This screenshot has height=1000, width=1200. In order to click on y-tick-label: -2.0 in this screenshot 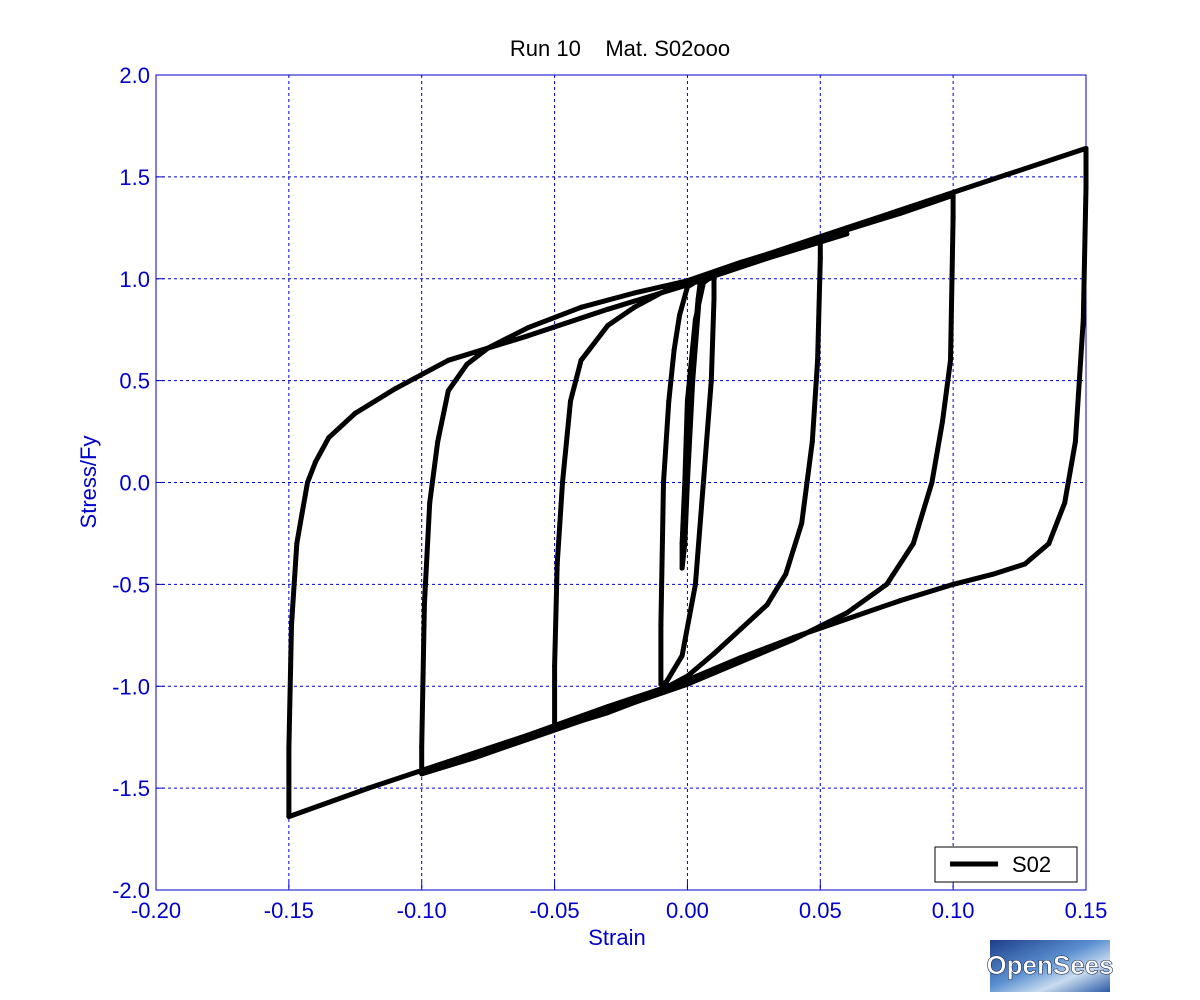, I will do `click(131, 890)`.